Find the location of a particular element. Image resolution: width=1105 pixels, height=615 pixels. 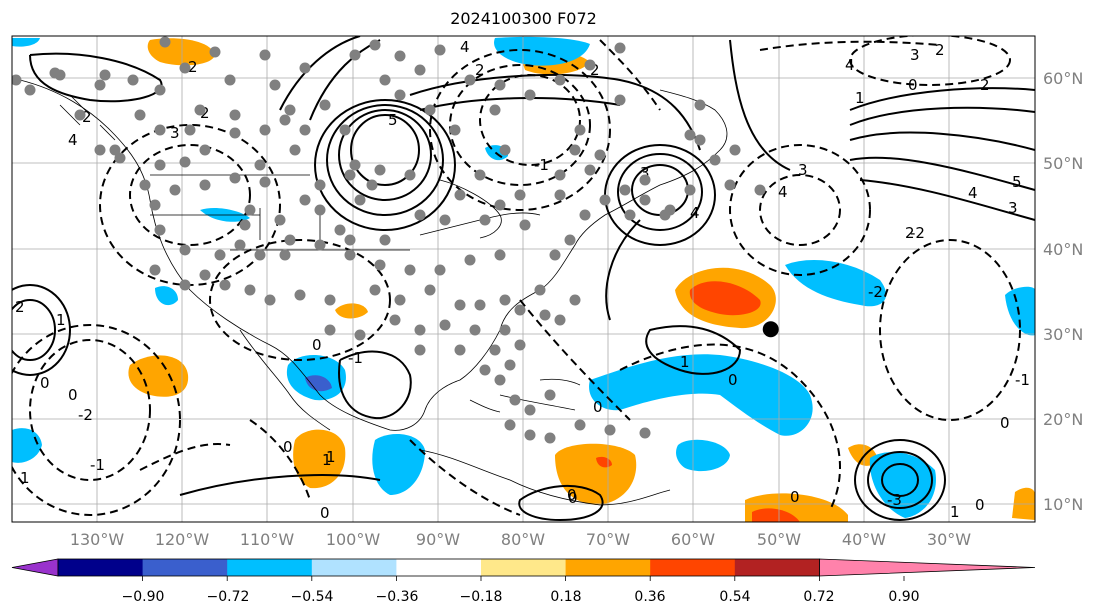

lon-label-80w: 80°W is located at coordinates (523, 539).